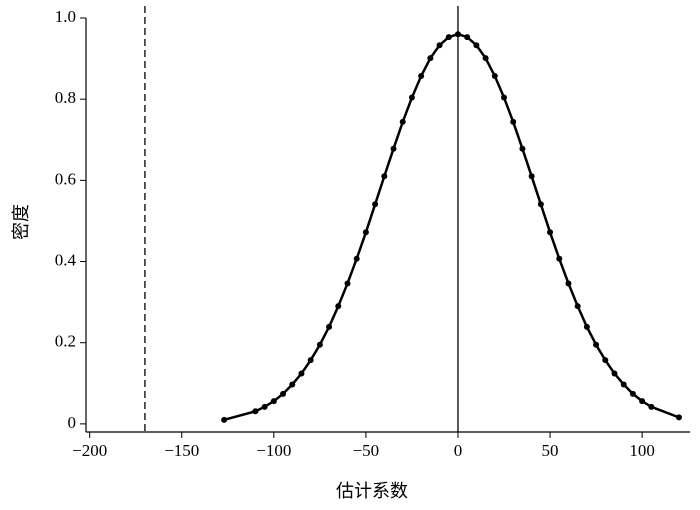  Describe the element at coordinates (72, 422) in the screenshot. I see `y-tick-label: 0` at that location.